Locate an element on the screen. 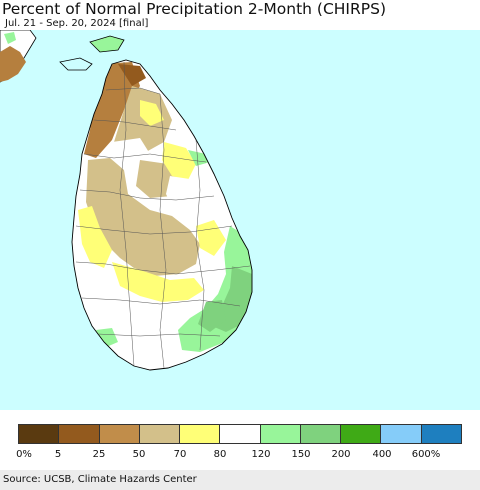 This screenshot has height=490, width=480. source-text: Source: UCSB, Climate Hazards Center is located at coordinates (100, 479).